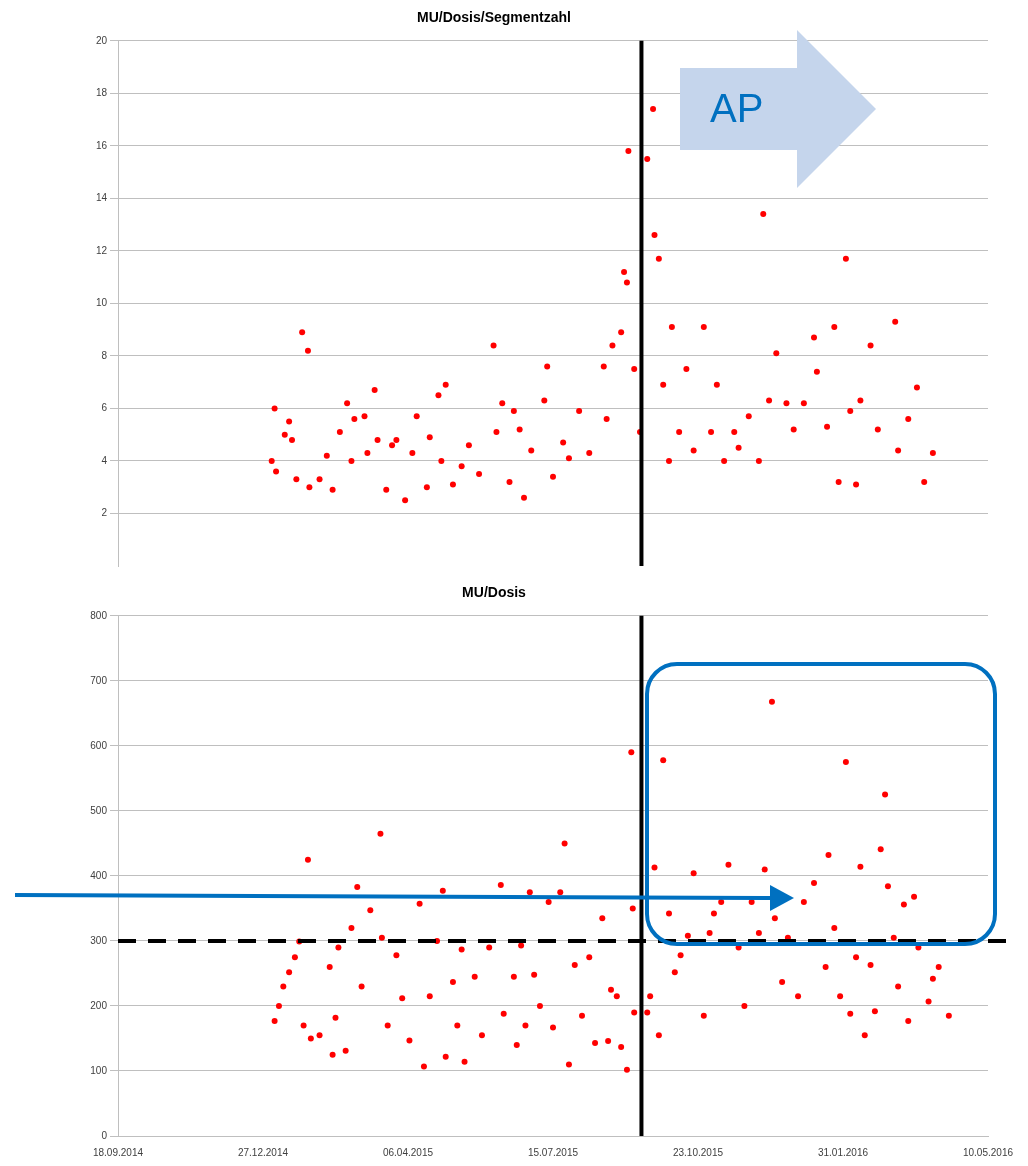  I want to click on y-tick-label: 4, so click(104, 460).